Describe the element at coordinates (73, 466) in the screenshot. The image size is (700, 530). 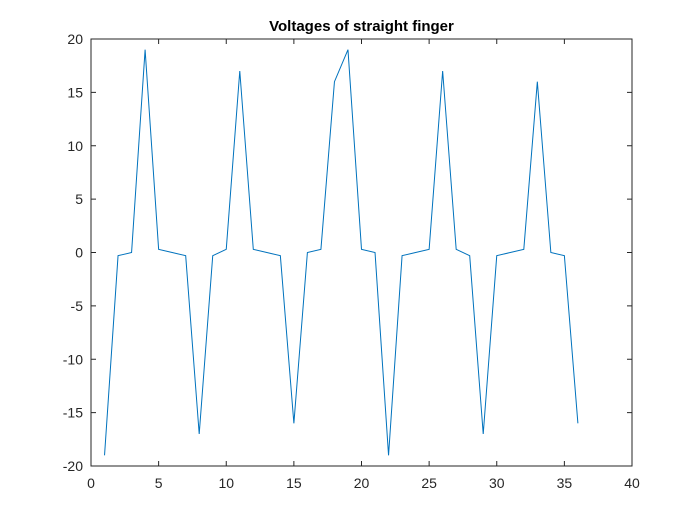
I see `y-tick-label: -20` at that location.